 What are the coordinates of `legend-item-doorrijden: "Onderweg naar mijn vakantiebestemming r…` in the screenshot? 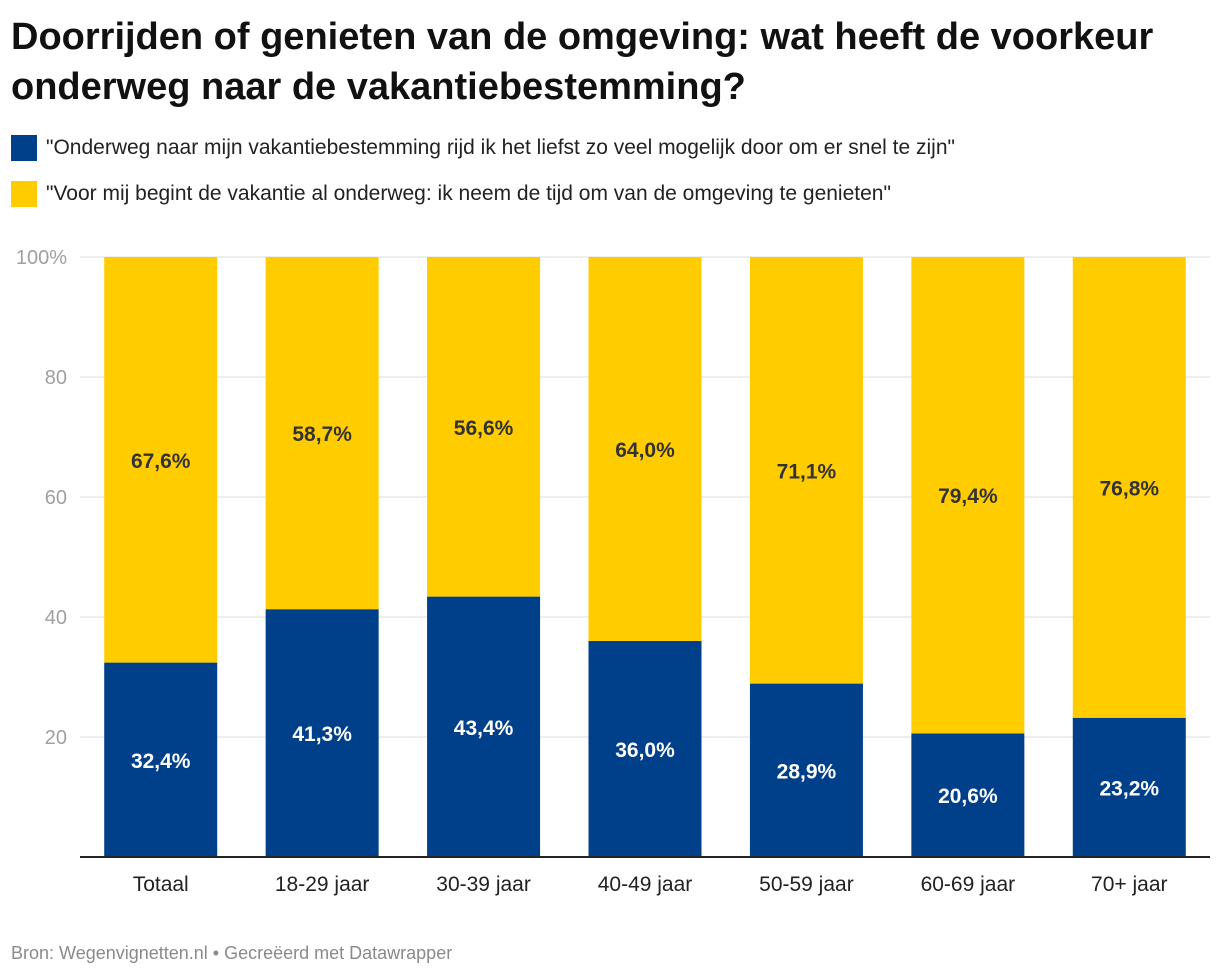 It's located at (483, 148).